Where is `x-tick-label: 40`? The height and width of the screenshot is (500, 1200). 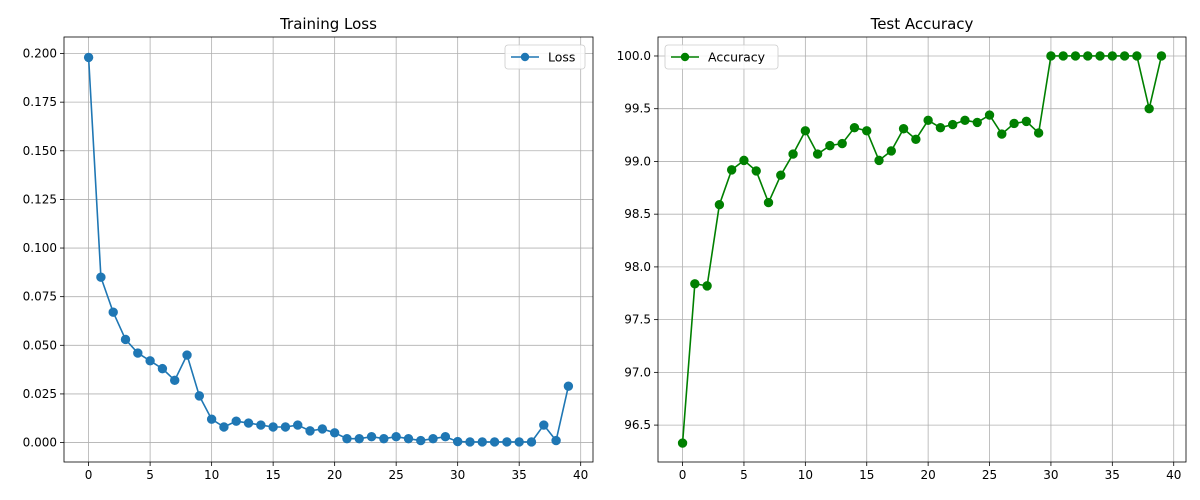
x-tick-label: 40 is located at coordinates (1173, 475).